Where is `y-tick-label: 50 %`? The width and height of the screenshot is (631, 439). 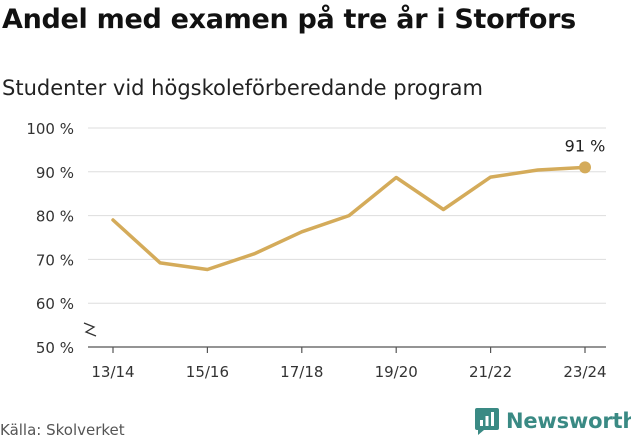 y-tick-label: 50 % is located at coordinates (55, 348).